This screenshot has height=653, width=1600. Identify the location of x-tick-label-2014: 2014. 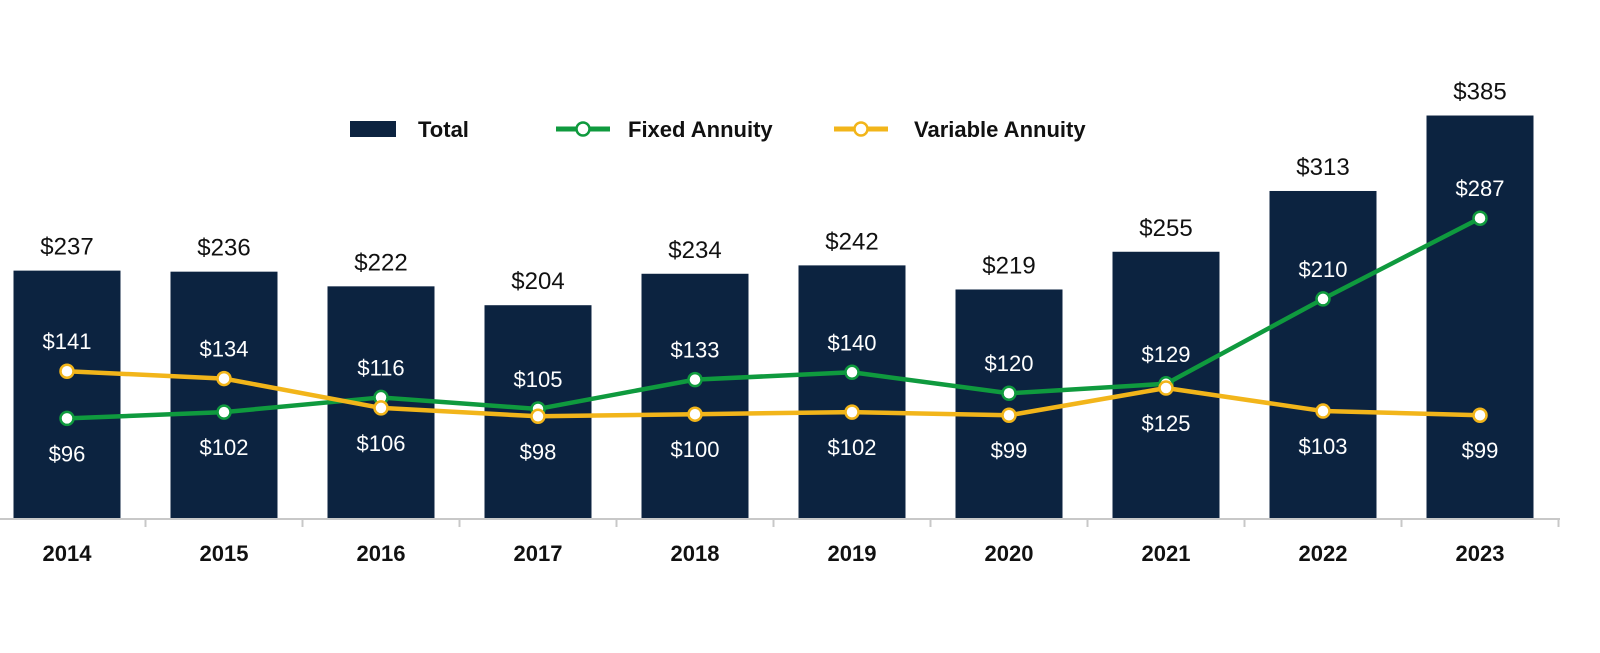
(68, 553).